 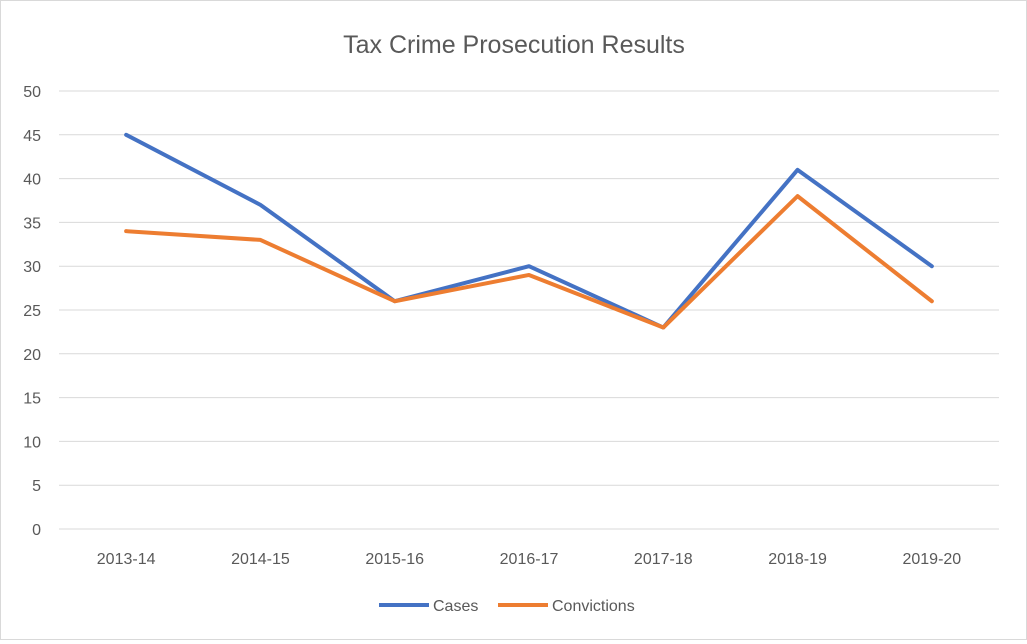 I want to click on y-tick-label: 30, so click(x=32, y=267).